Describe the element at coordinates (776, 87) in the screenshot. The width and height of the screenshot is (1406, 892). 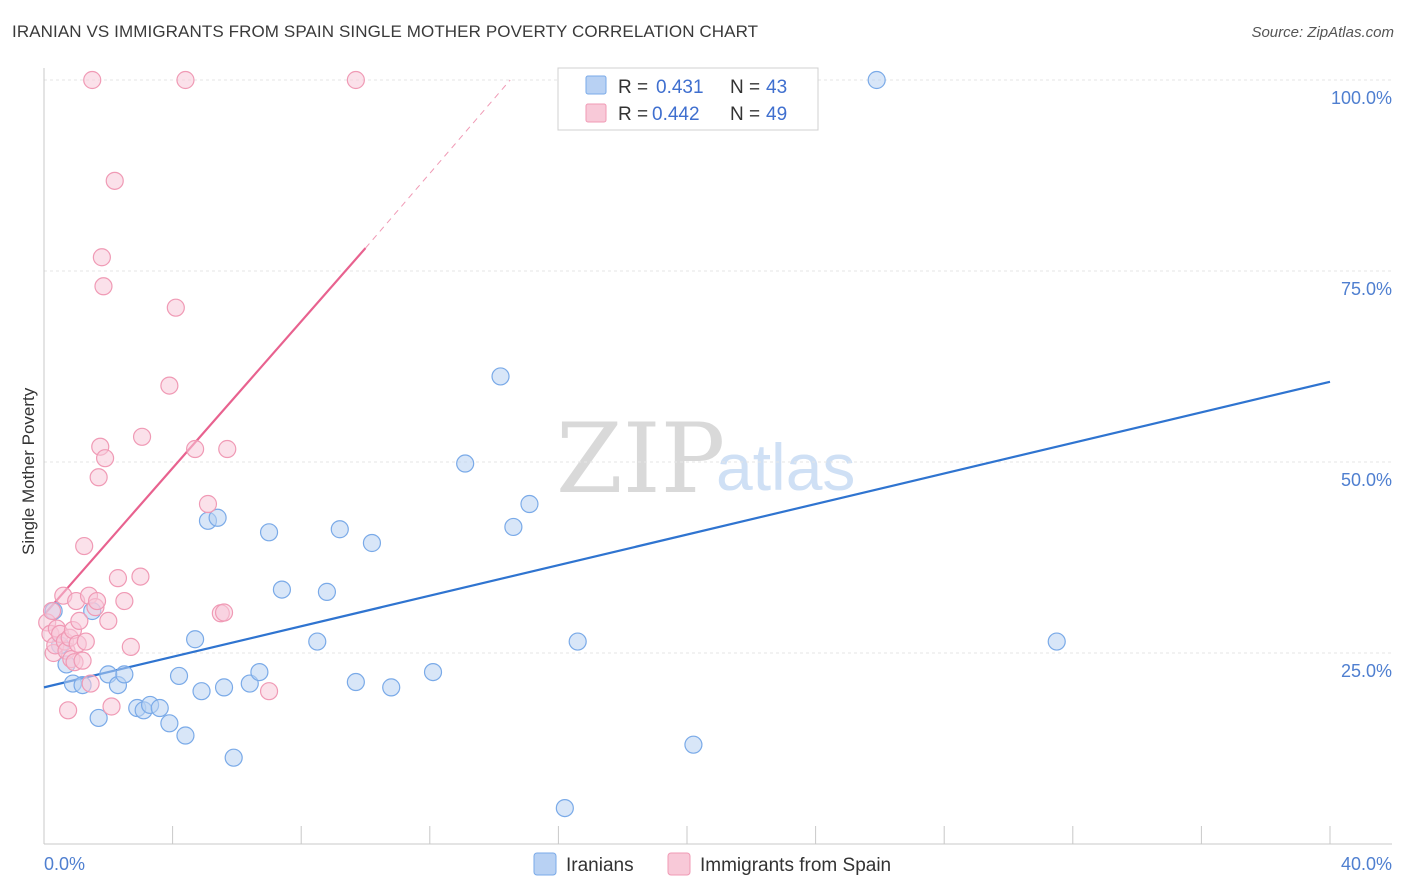
I see `legend-n-value-1: 43` at that location.